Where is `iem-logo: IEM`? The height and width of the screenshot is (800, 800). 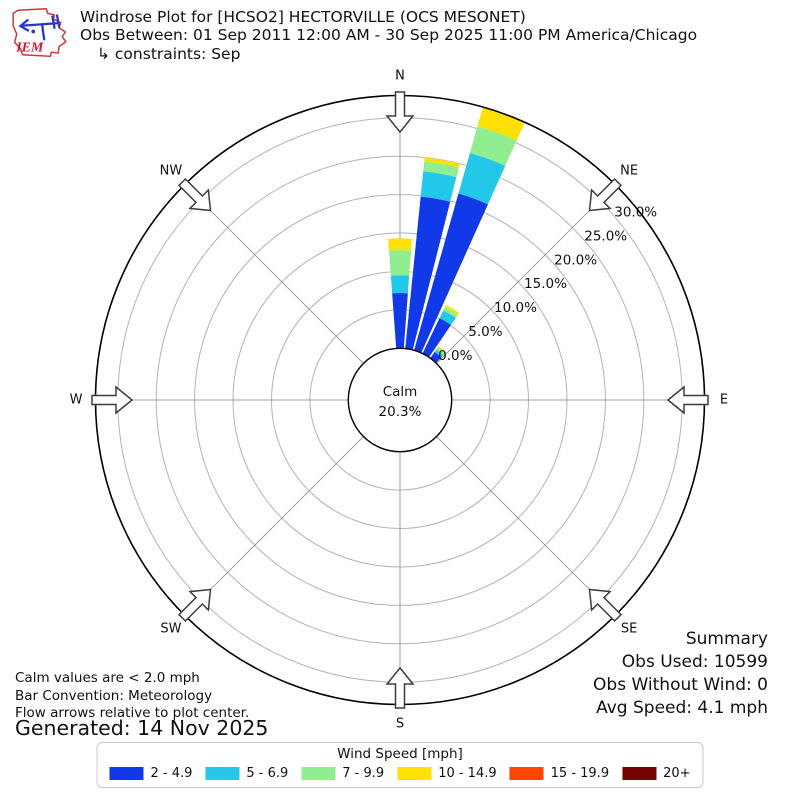 iem-logo: IEM is located at coordinates (39, 33).